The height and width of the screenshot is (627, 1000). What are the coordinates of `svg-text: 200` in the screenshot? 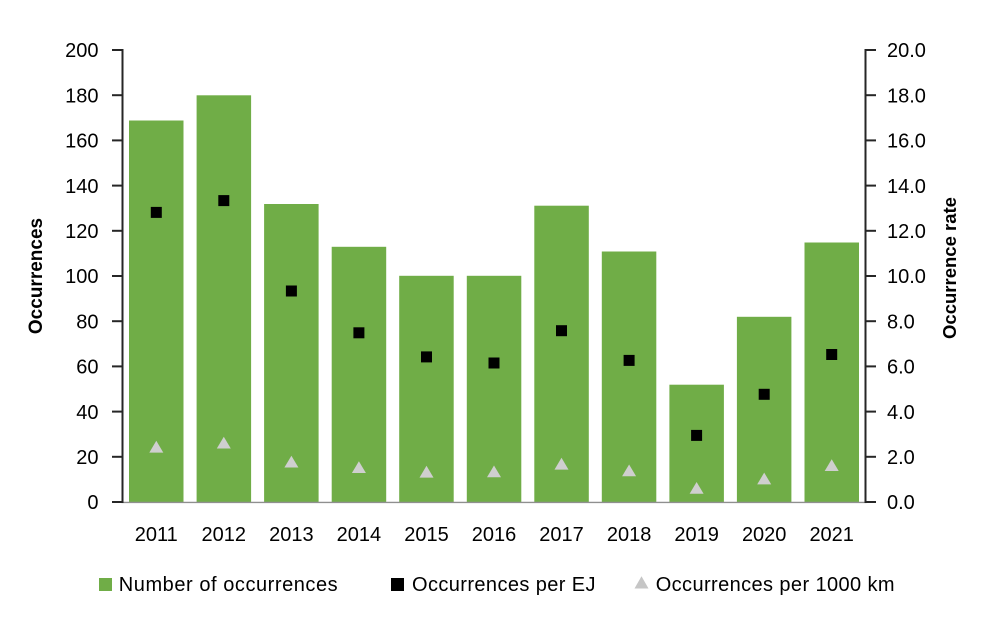 It's located at (81, 51).